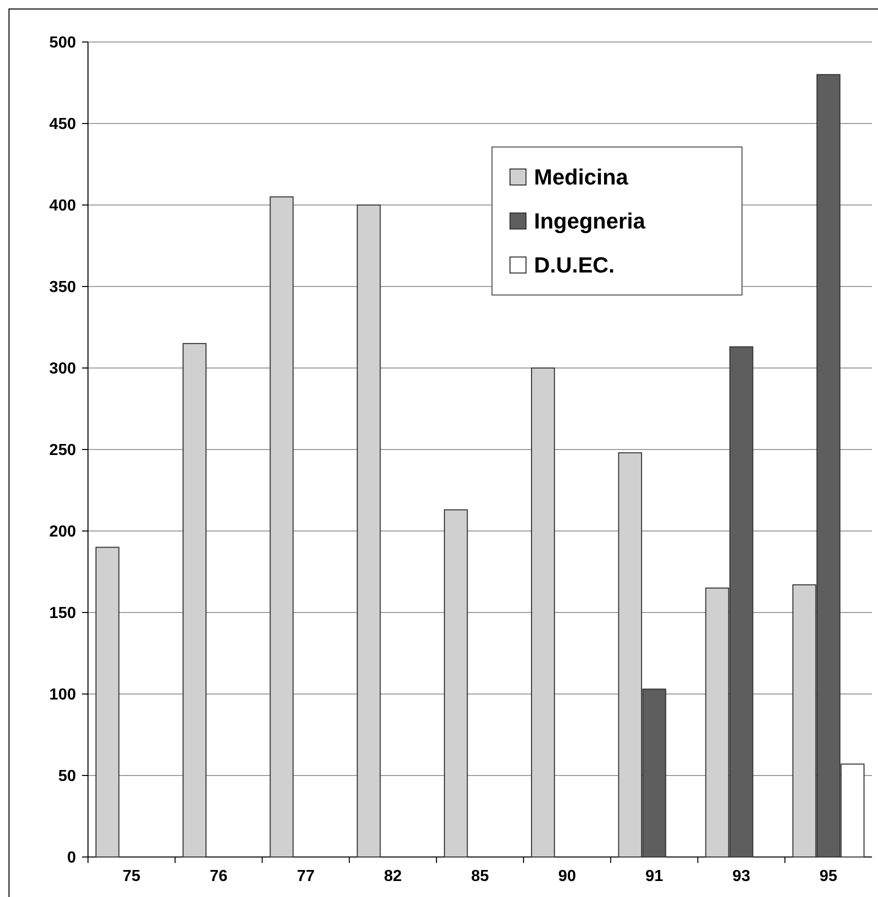  What do you see at coordinates (567, 876) in the screenshot?
I see `x-tick-label: 90` at bounding box center [567, 876].